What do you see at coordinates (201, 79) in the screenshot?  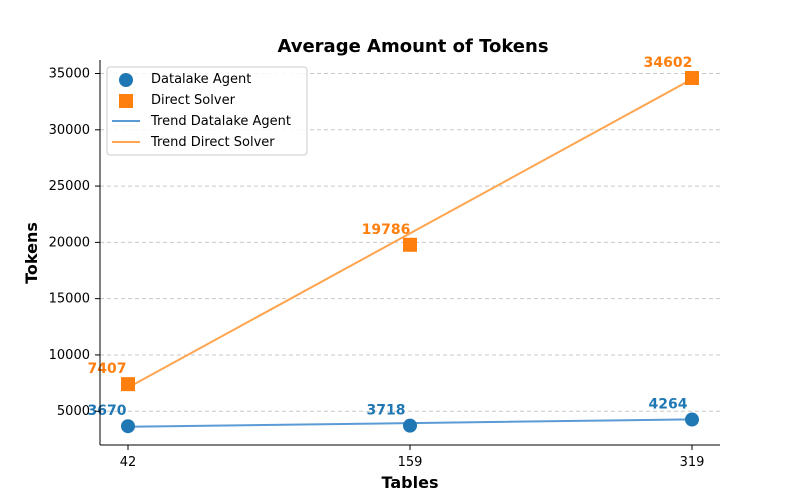 I see `legend-label-datalake-agent: Datalake Agent` at bounding box center [201, 79].